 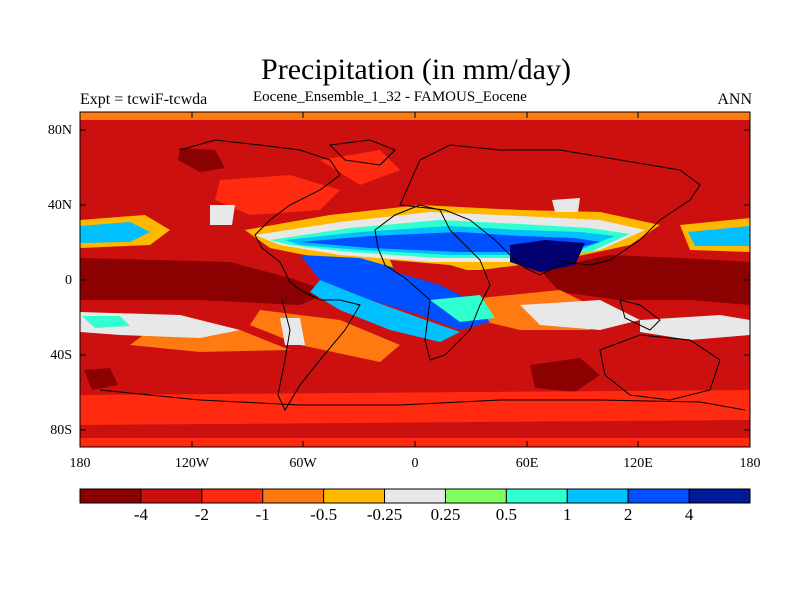 What do you see at coordinates (59, 130) in the screenshot?
I see `lat-label-80n: 80N` at bounding box center [59, 130].